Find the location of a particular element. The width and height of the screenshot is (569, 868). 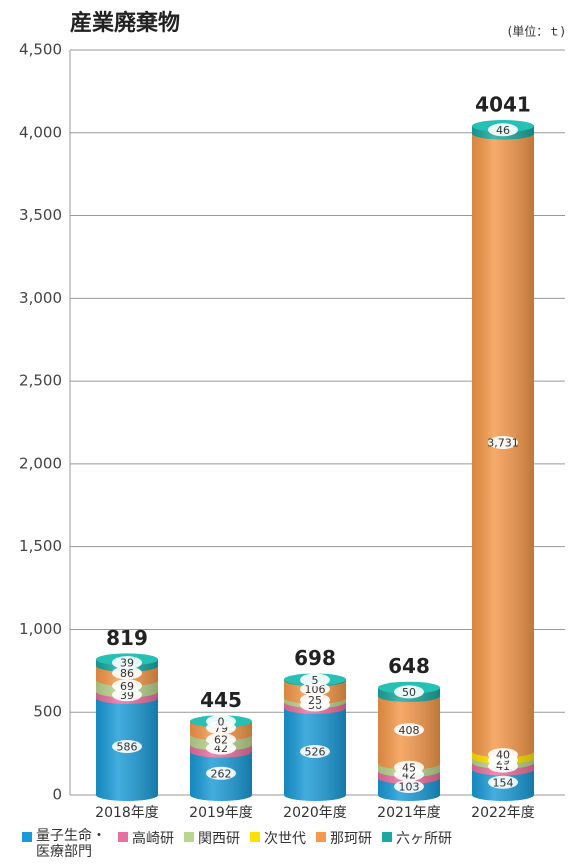

data-label: 39 is located at coordinates (127, 663).